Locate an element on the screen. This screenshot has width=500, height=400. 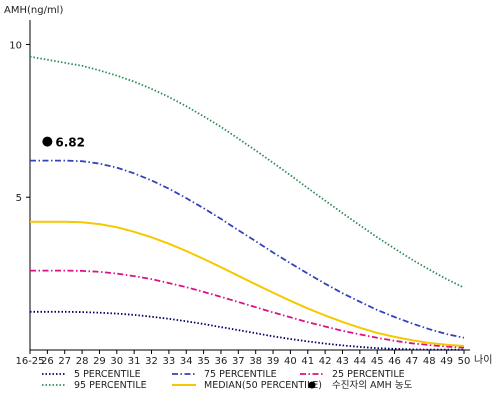
patient-amh-point is located at coordinates (47, 141).